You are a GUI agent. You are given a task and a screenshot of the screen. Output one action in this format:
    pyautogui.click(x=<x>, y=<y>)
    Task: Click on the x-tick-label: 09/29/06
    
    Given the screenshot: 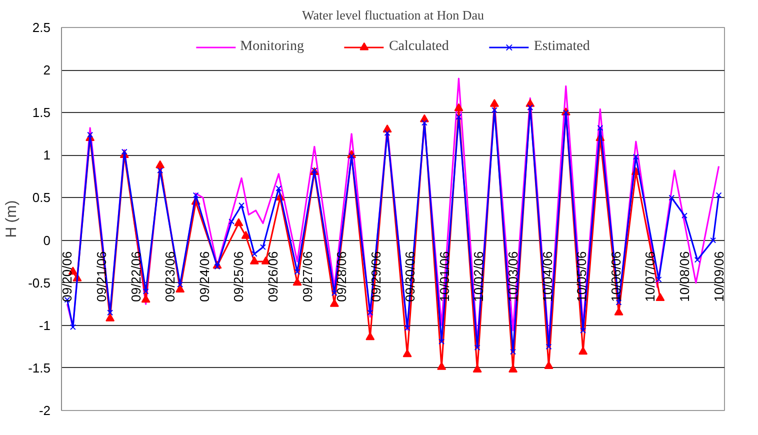 What is the action you would take?
    pyautogui.click(x=376, y=276)
    